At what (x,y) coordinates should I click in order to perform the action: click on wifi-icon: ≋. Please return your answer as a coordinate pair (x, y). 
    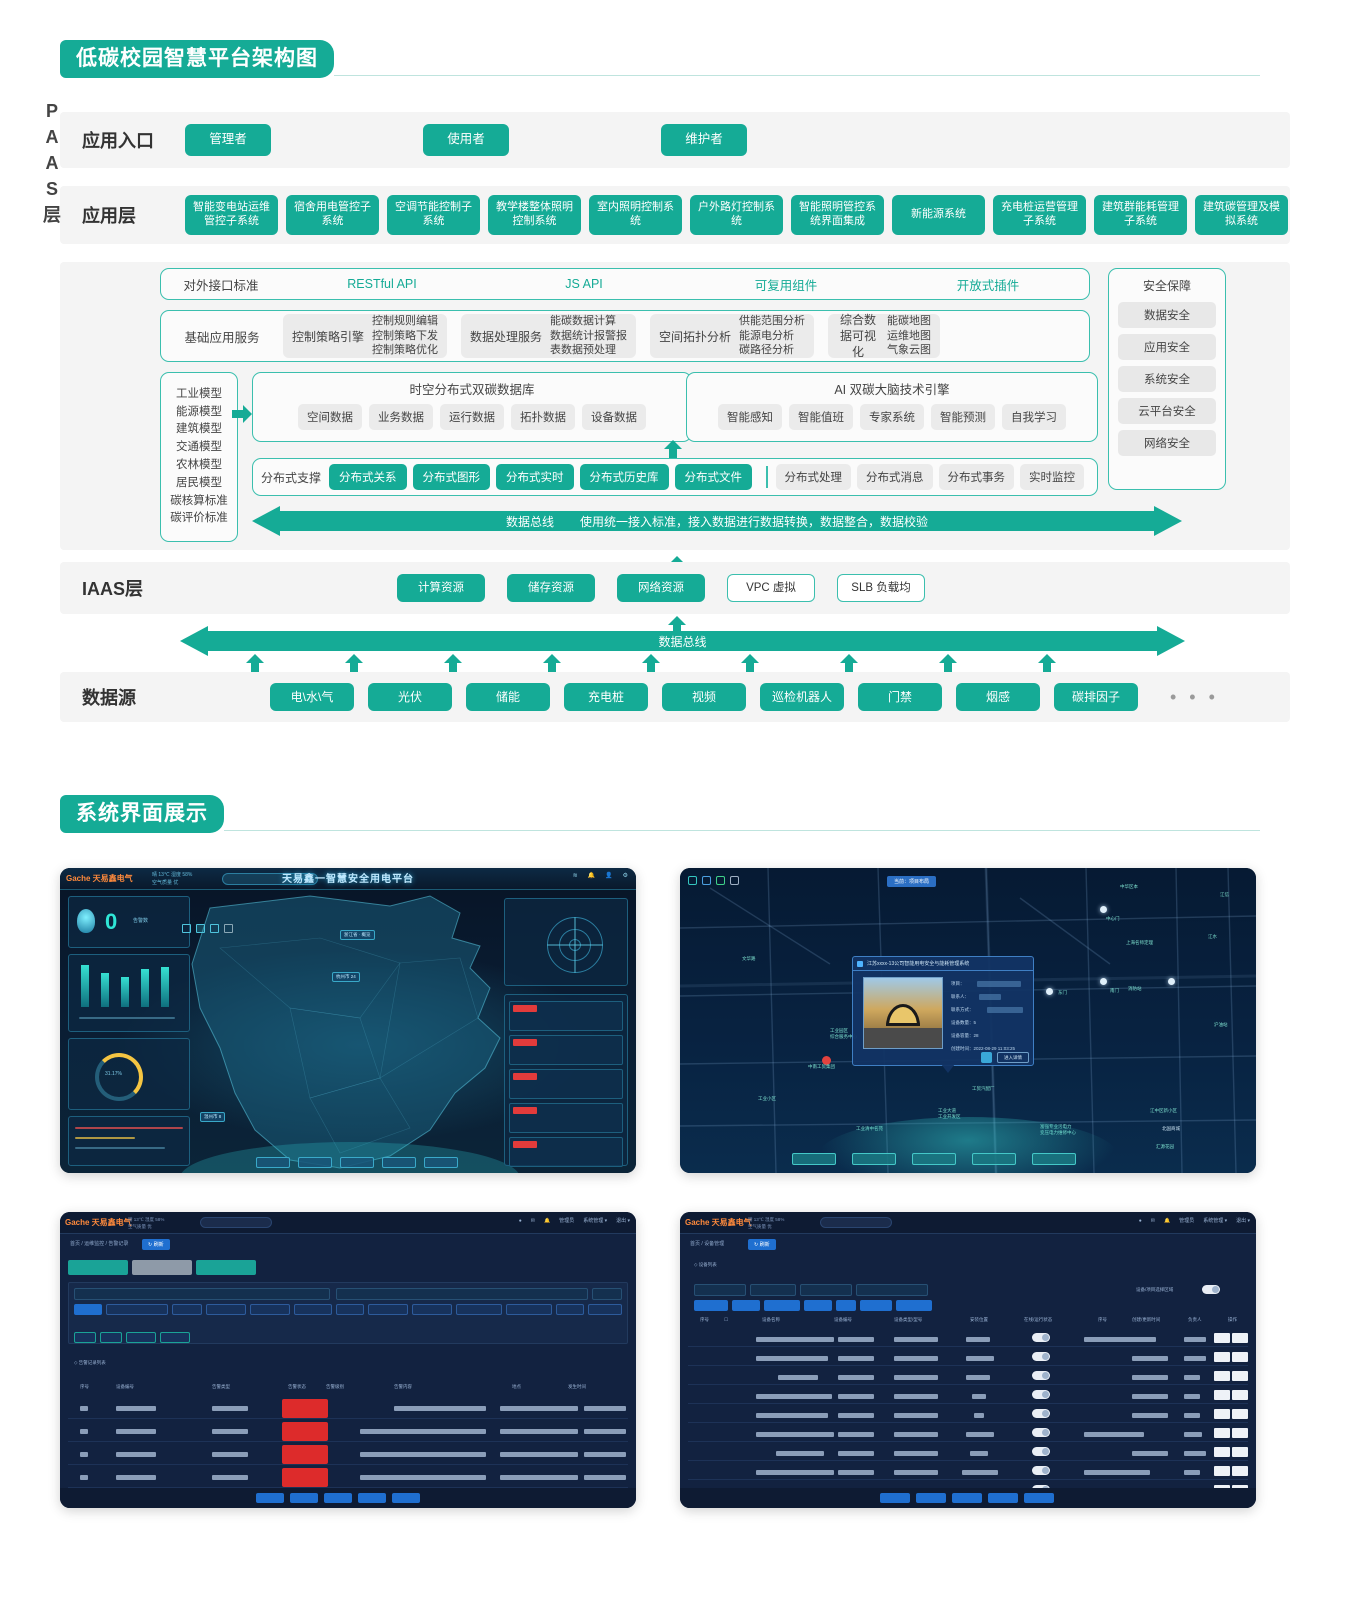
    Looking at the image, I should click on (575, 876).